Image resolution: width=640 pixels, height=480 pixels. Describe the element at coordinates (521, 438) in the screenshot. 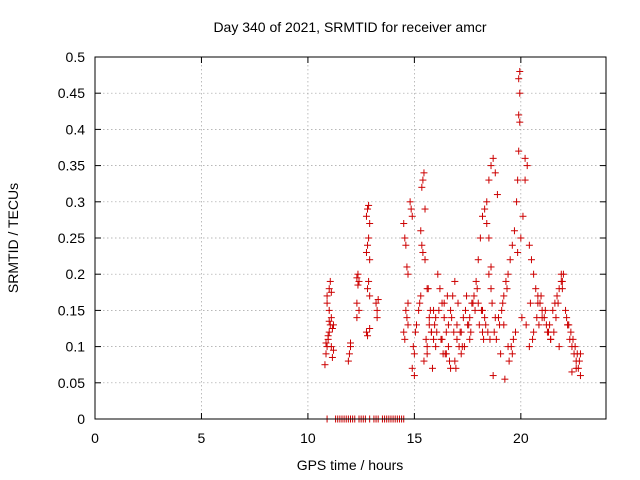

I see `x-tick-label: 20` at that location.